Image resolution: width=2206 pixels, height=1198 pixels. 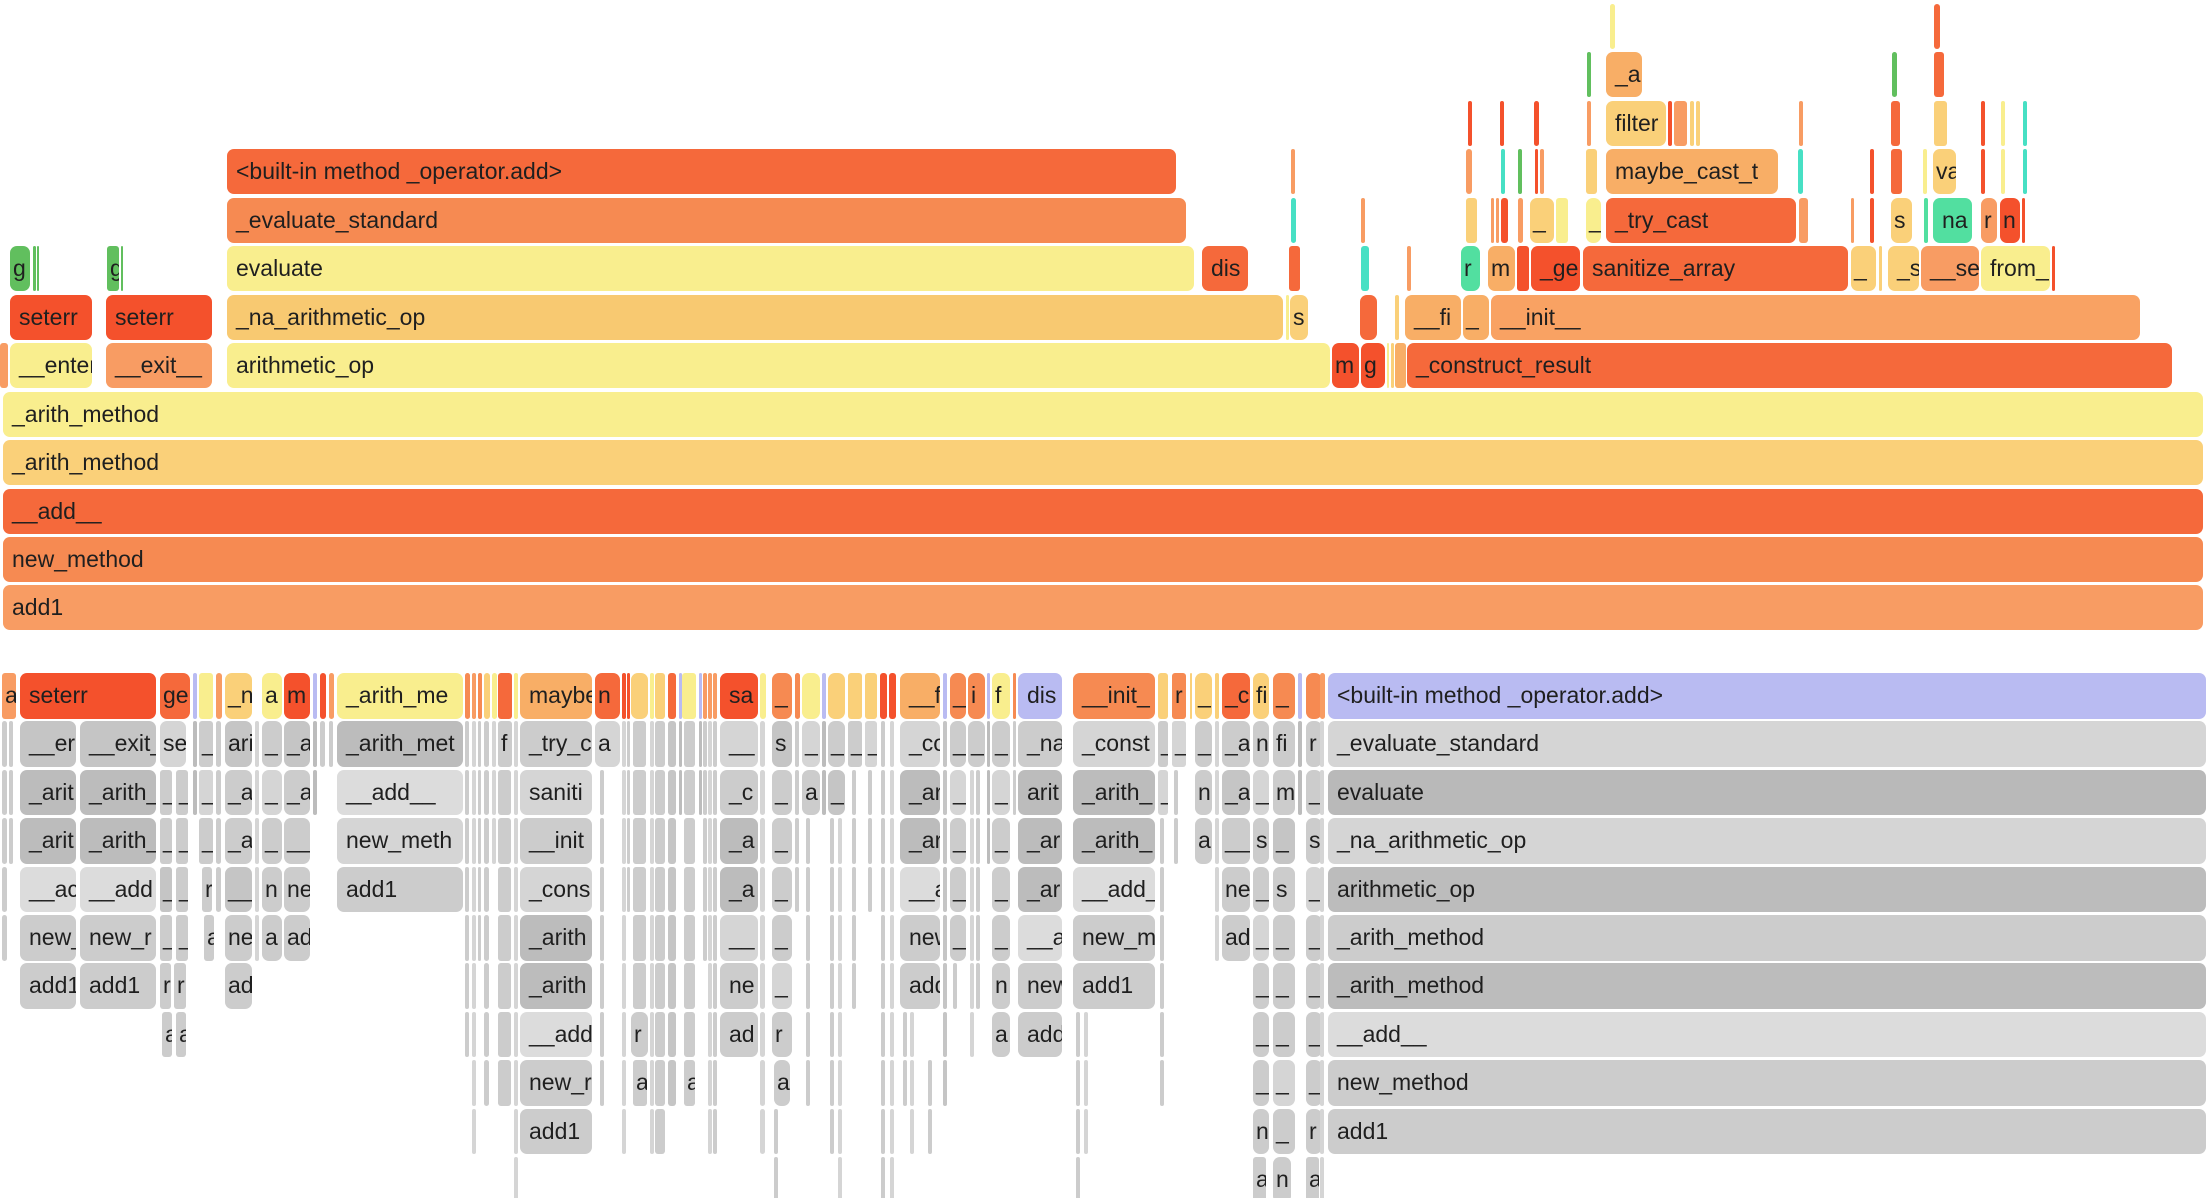 What do you see at coordinates (1789, 366) in the screenshot?
I see `flame-frame: _construct_result` at bounding box center [1789, 366].